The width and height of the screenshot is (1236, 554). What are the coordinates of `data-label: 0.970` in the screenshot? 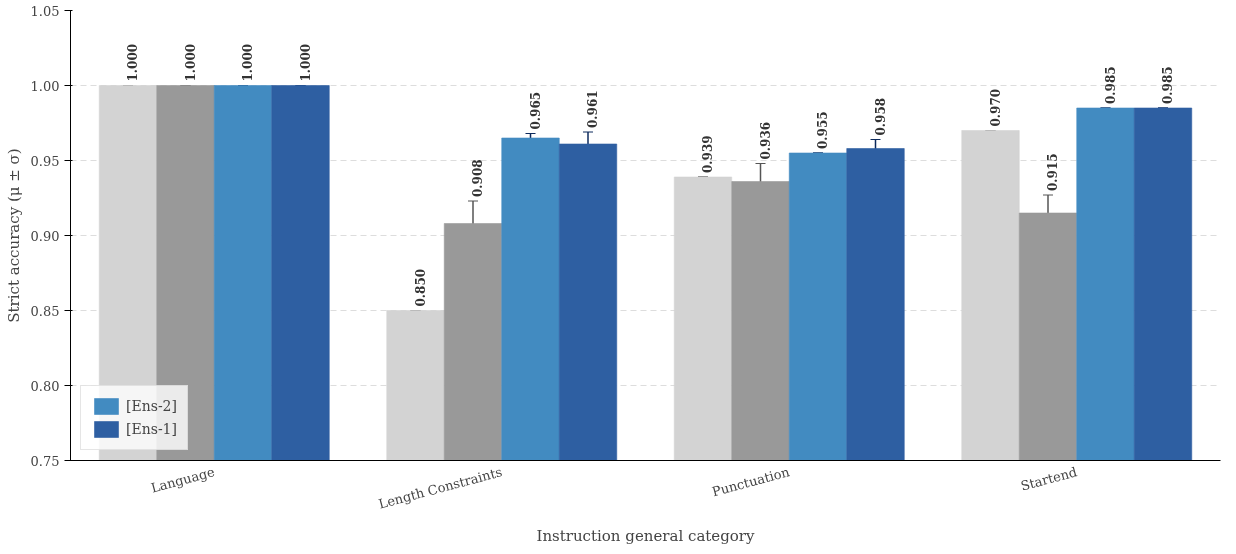 It's located at (995, 107).